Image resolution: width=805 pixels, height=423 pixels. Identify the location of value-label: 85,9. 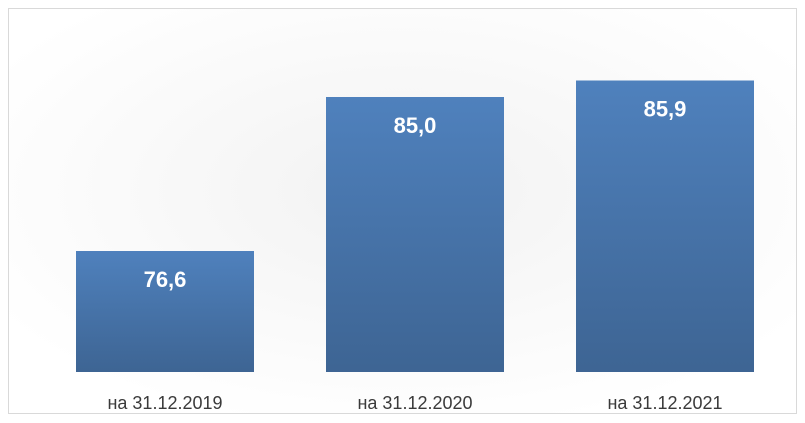
(665, 108).